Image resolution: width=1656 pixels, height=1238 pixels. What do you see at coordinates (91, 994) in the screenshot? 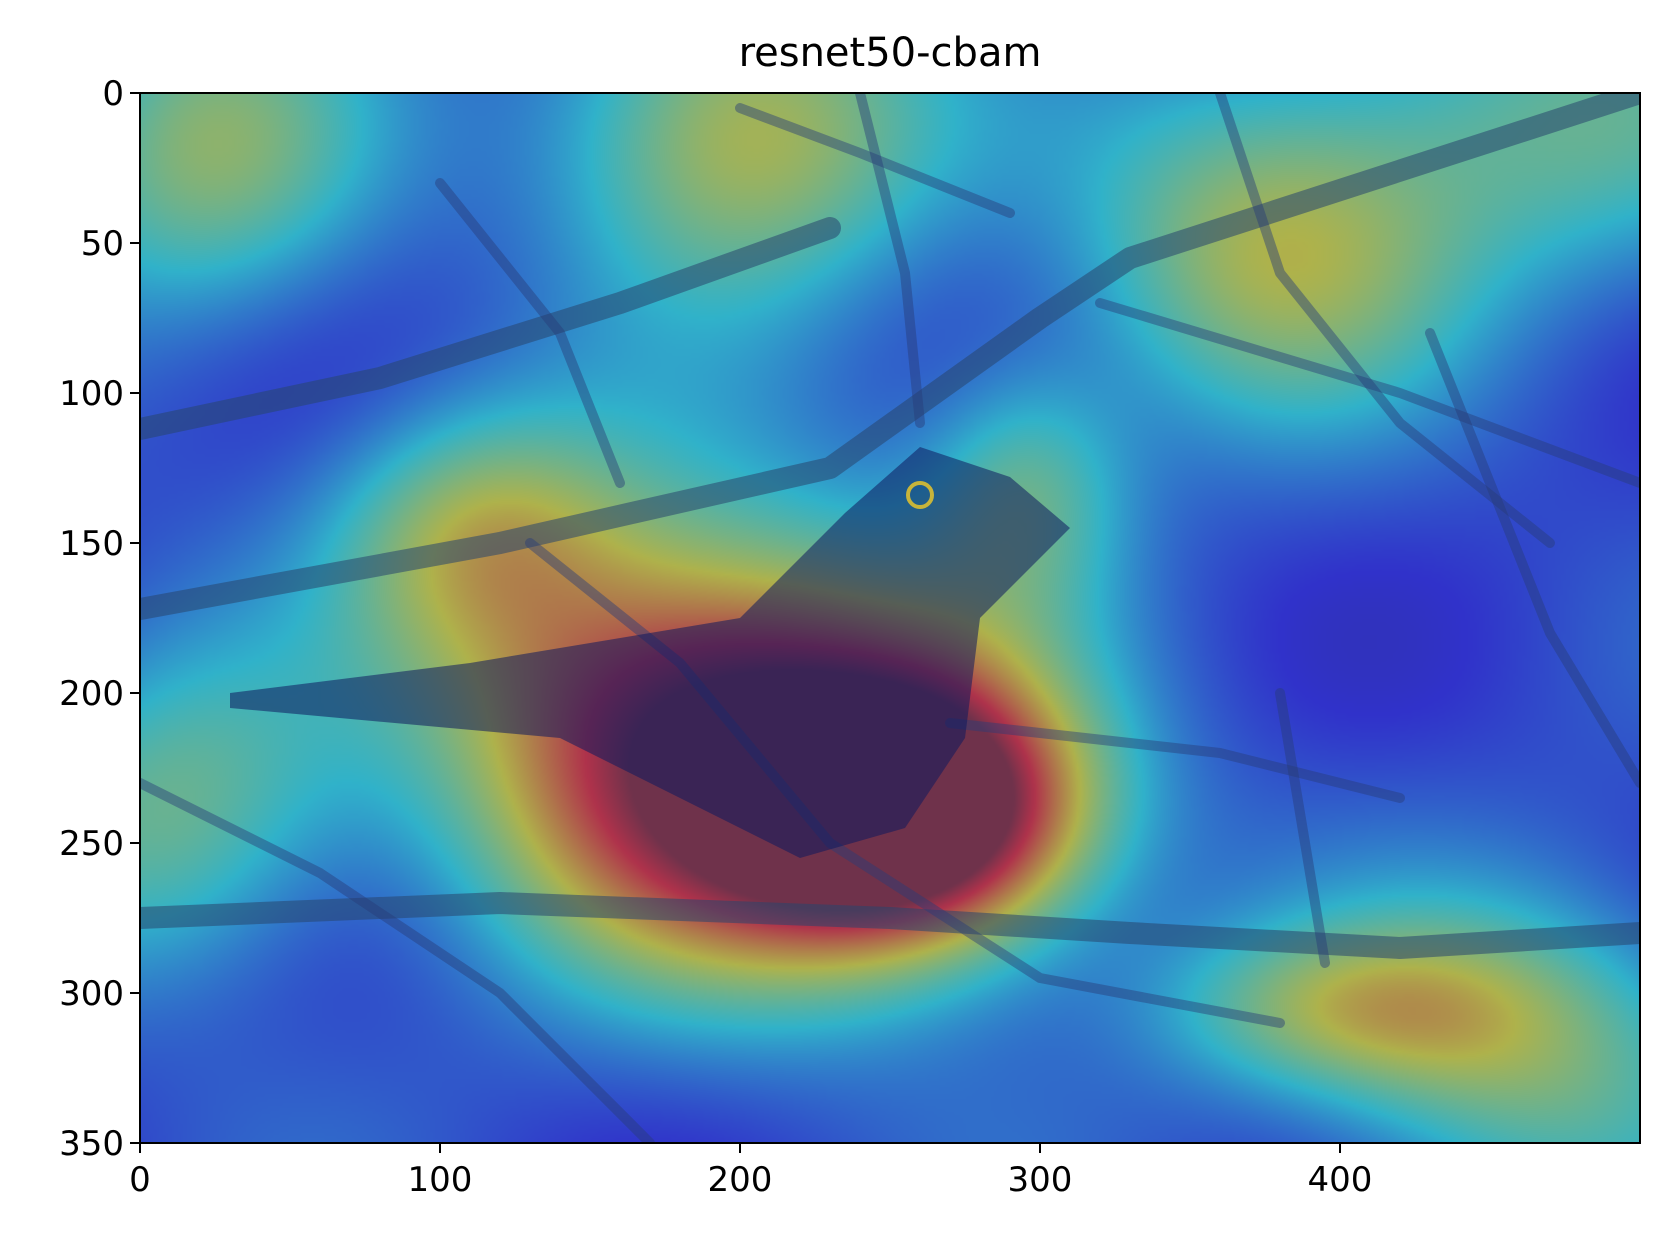
I see `y-tick-label: 300` at bounding box center [91, 994].